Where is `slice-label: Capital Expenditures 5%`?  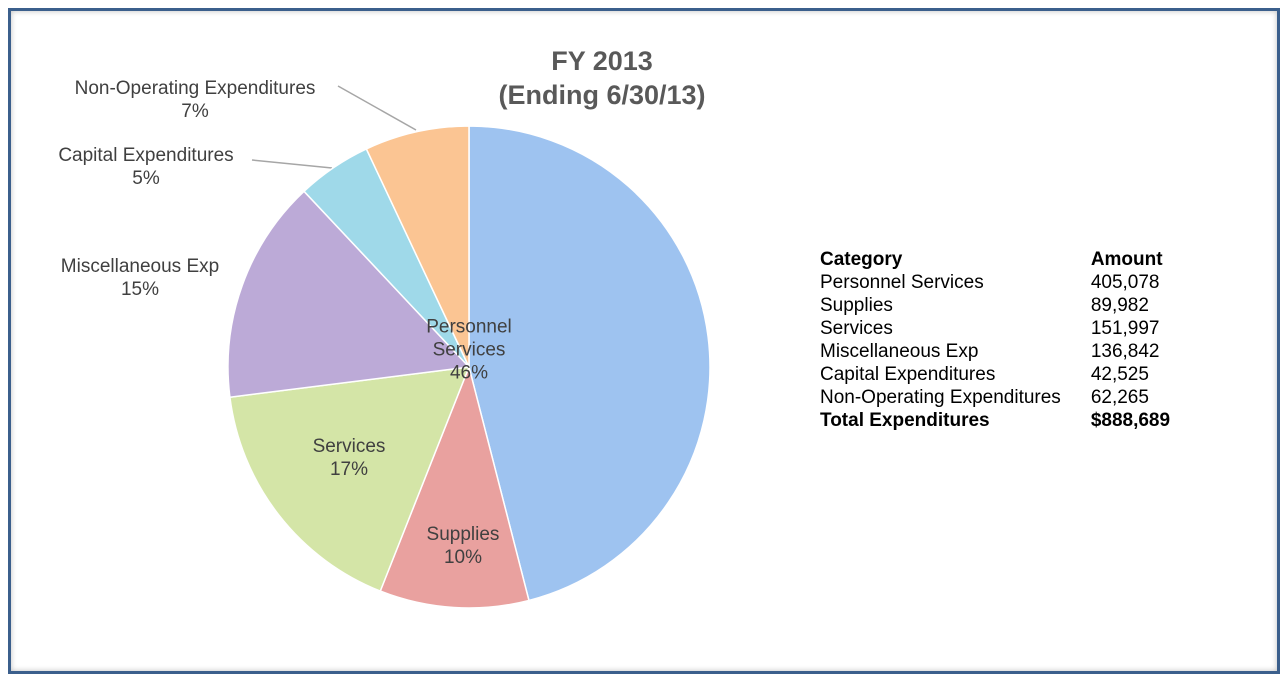 slice-label: Capital Expenditures 5% is located at coordinates (146, 167).